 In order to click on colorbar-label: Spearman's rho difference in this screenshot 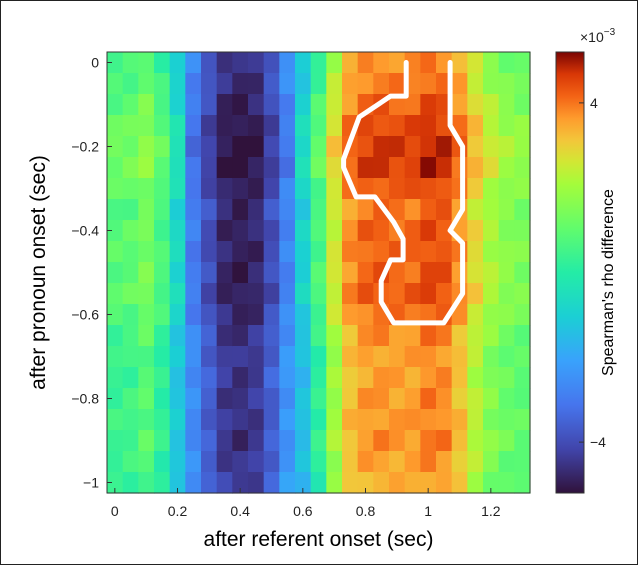, I will do `click(608, 282)`.